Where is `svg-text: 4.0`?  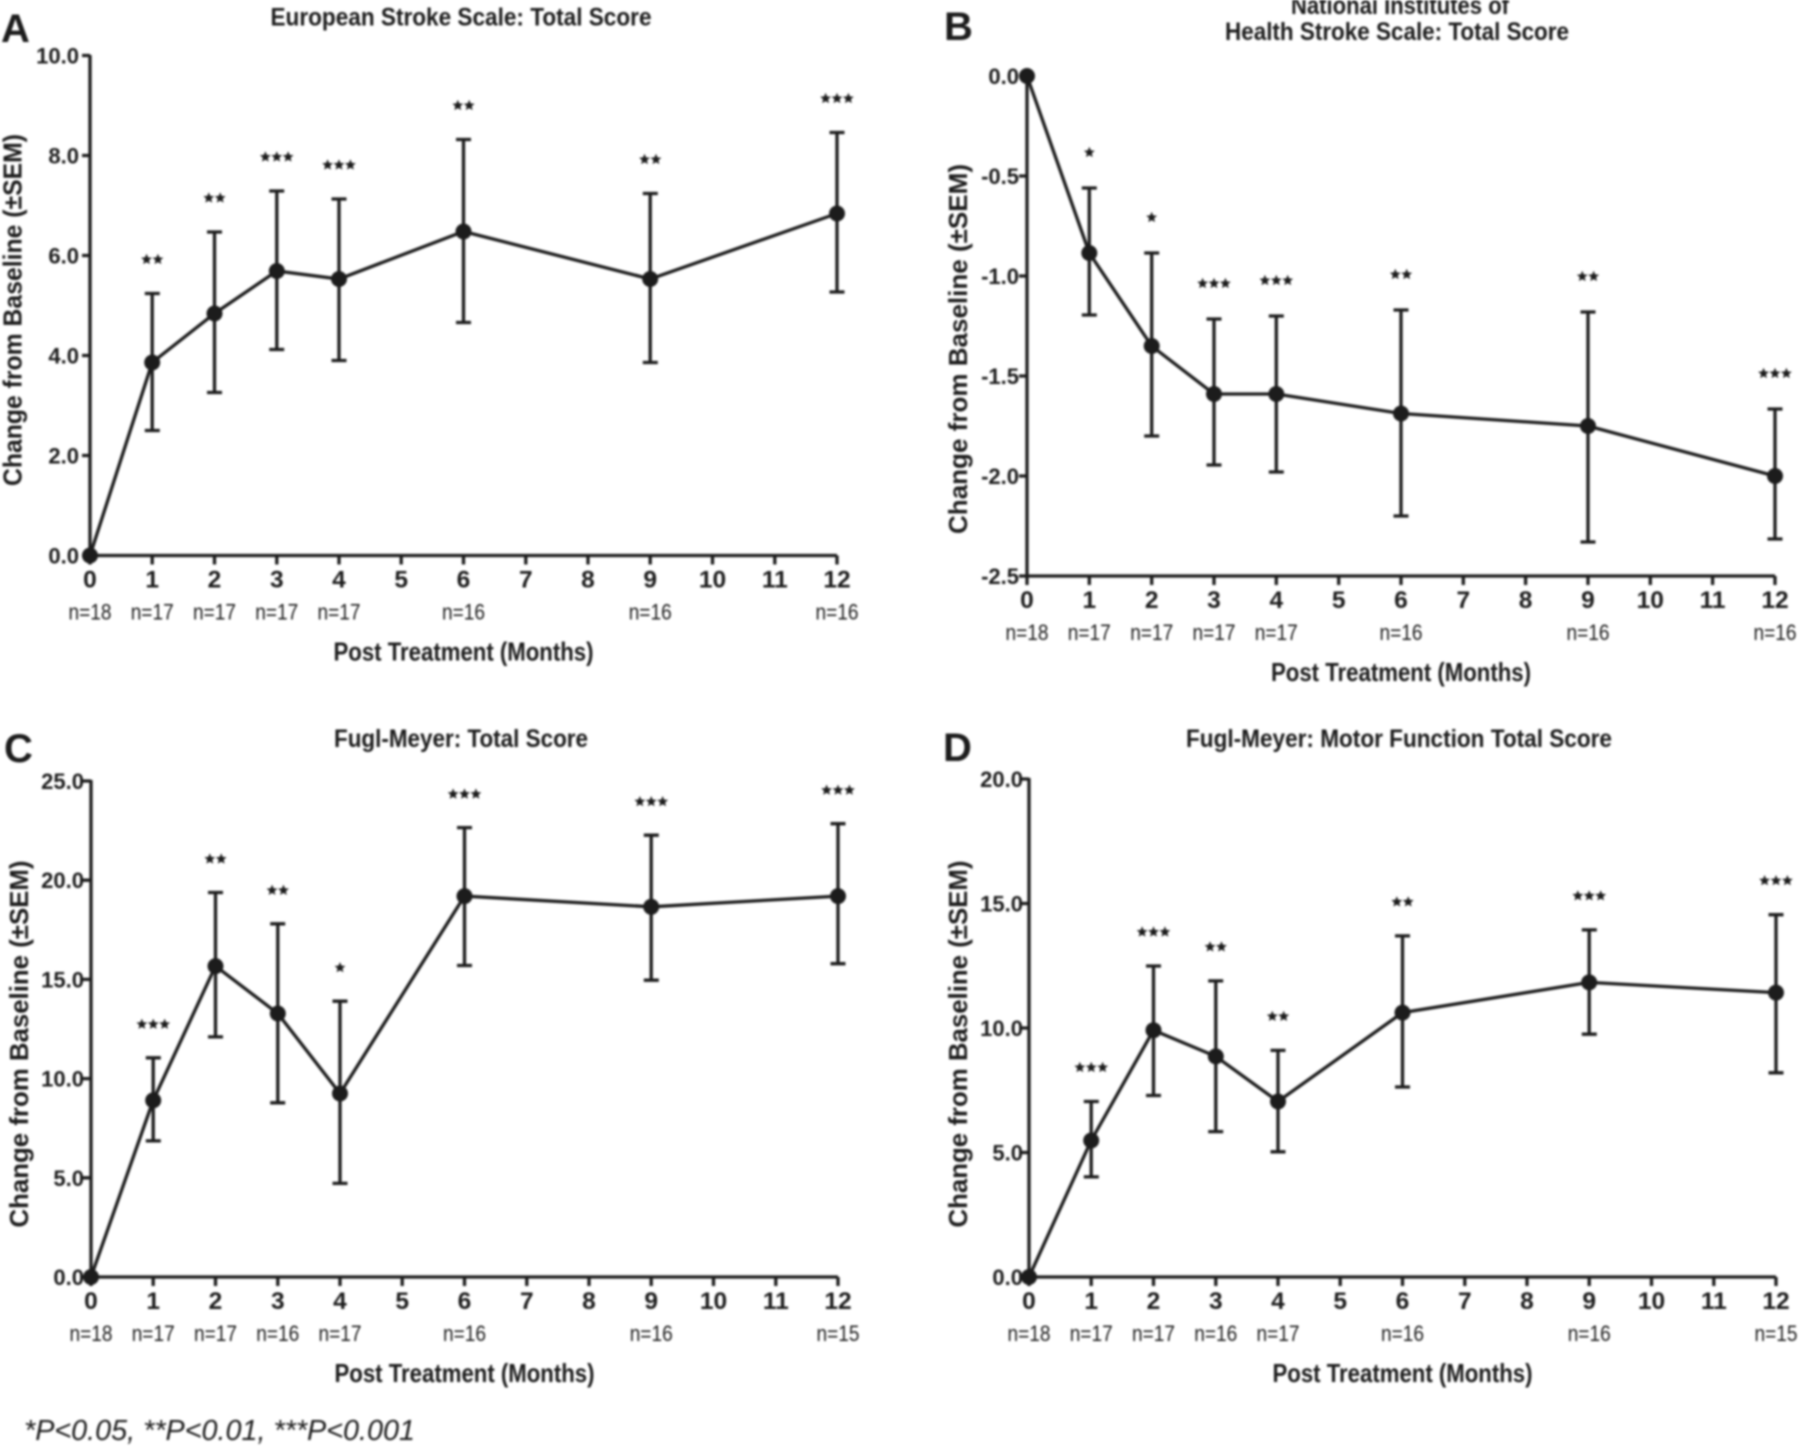
svg-text: 4.0 is located at coordinates (63, 356).